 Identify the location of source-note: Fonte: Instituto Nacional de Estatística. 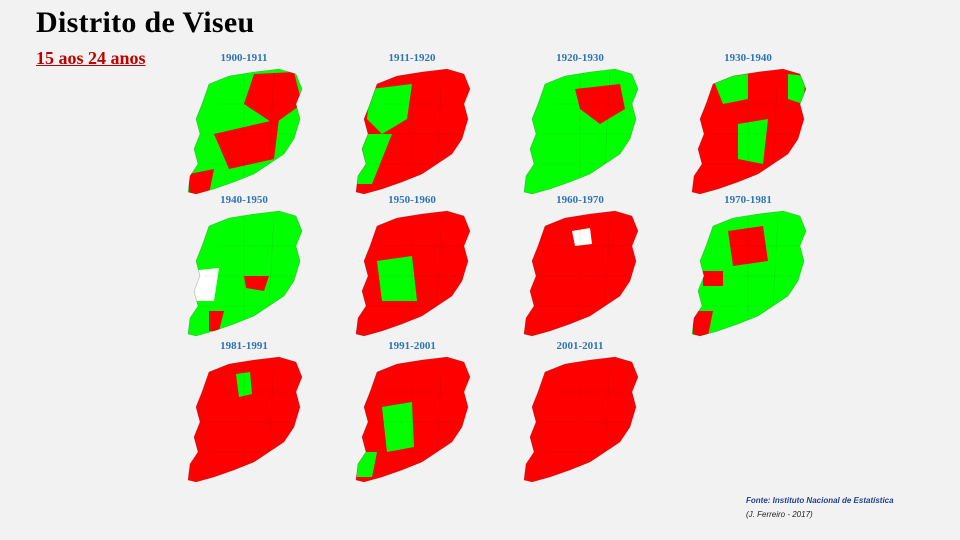
(820, 500).